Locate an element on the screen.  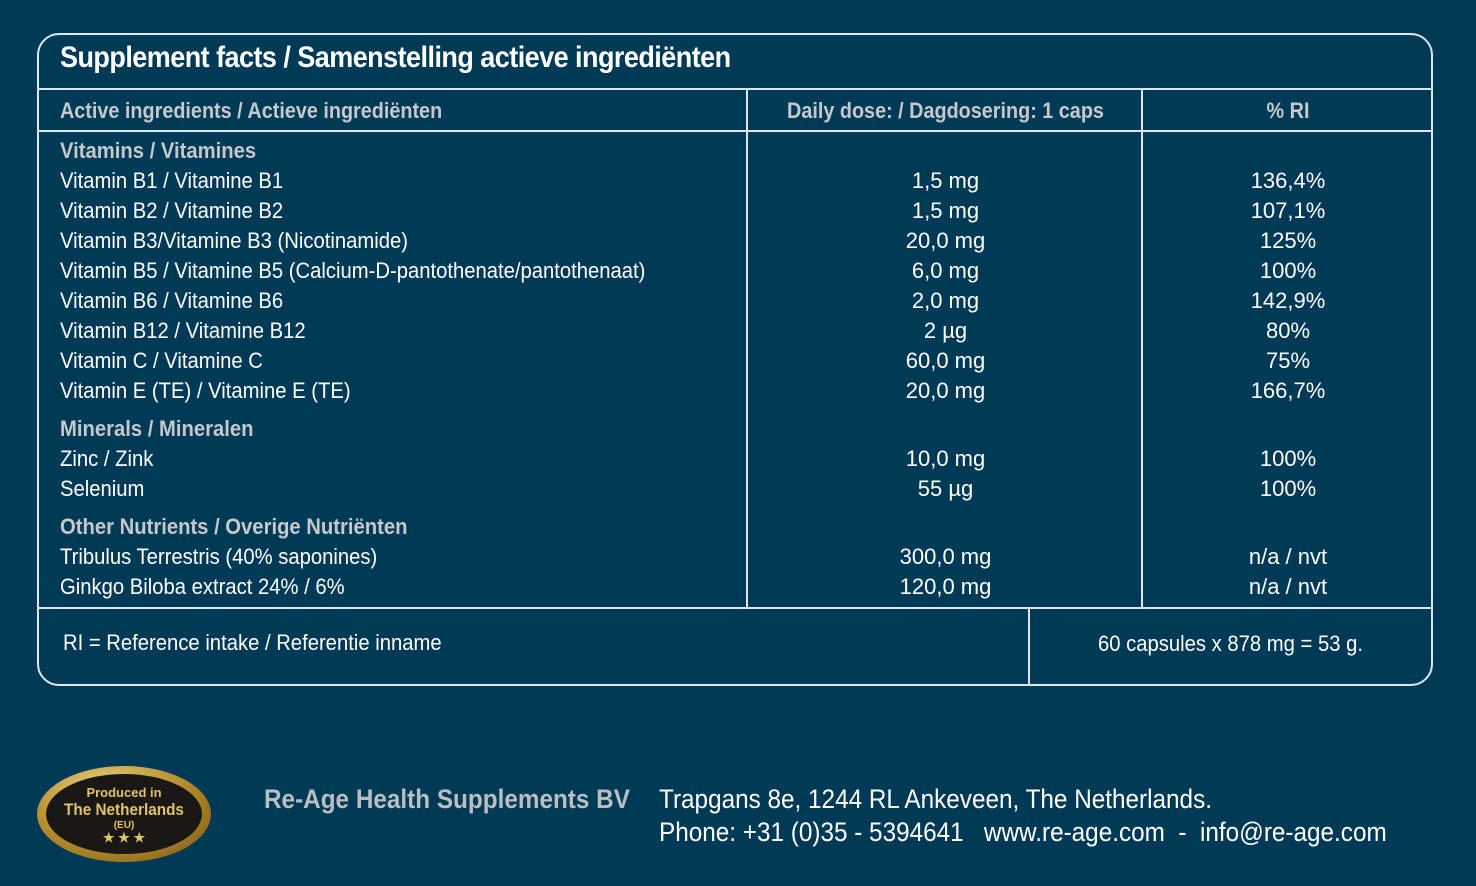
daily-dose: 120,0 mg is located at coordinates (945, 586).